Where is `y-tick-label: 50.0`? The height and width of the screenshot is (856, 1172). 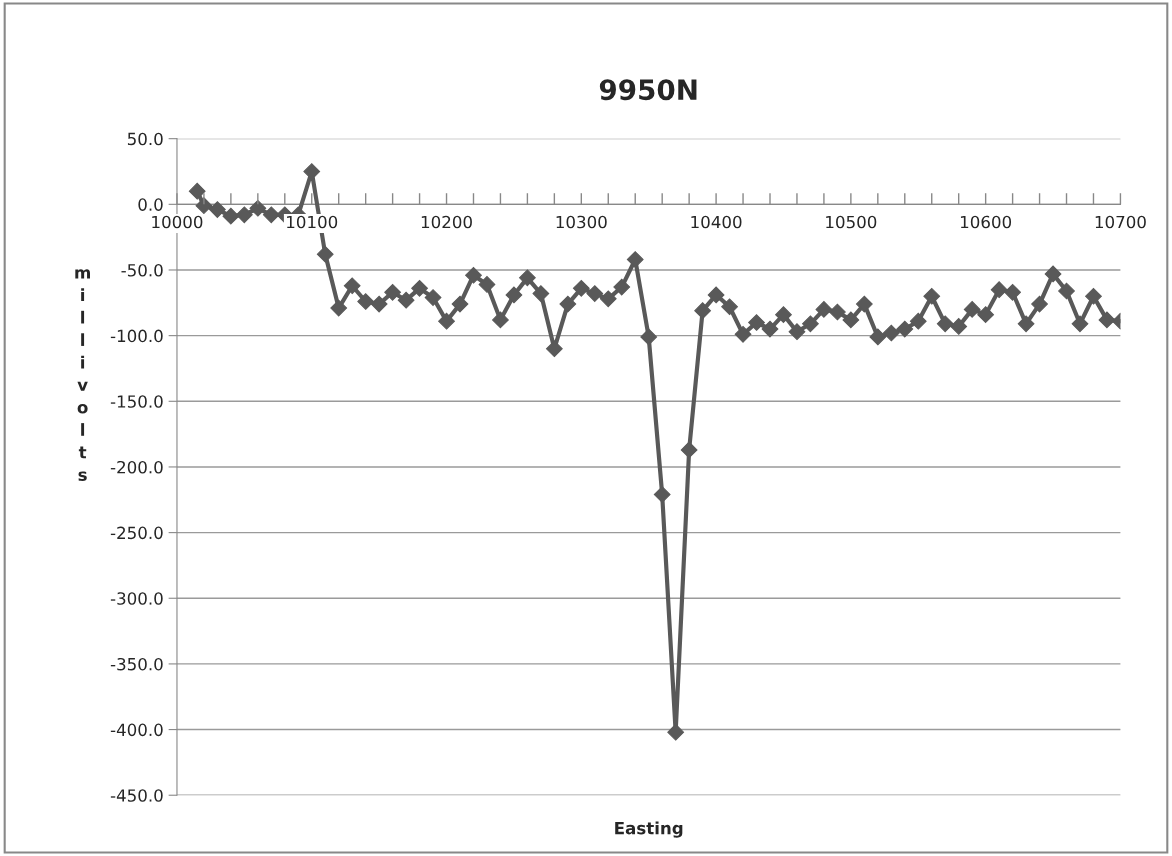 y-tick-label: 50.0 is located at coordinates (145, 139).